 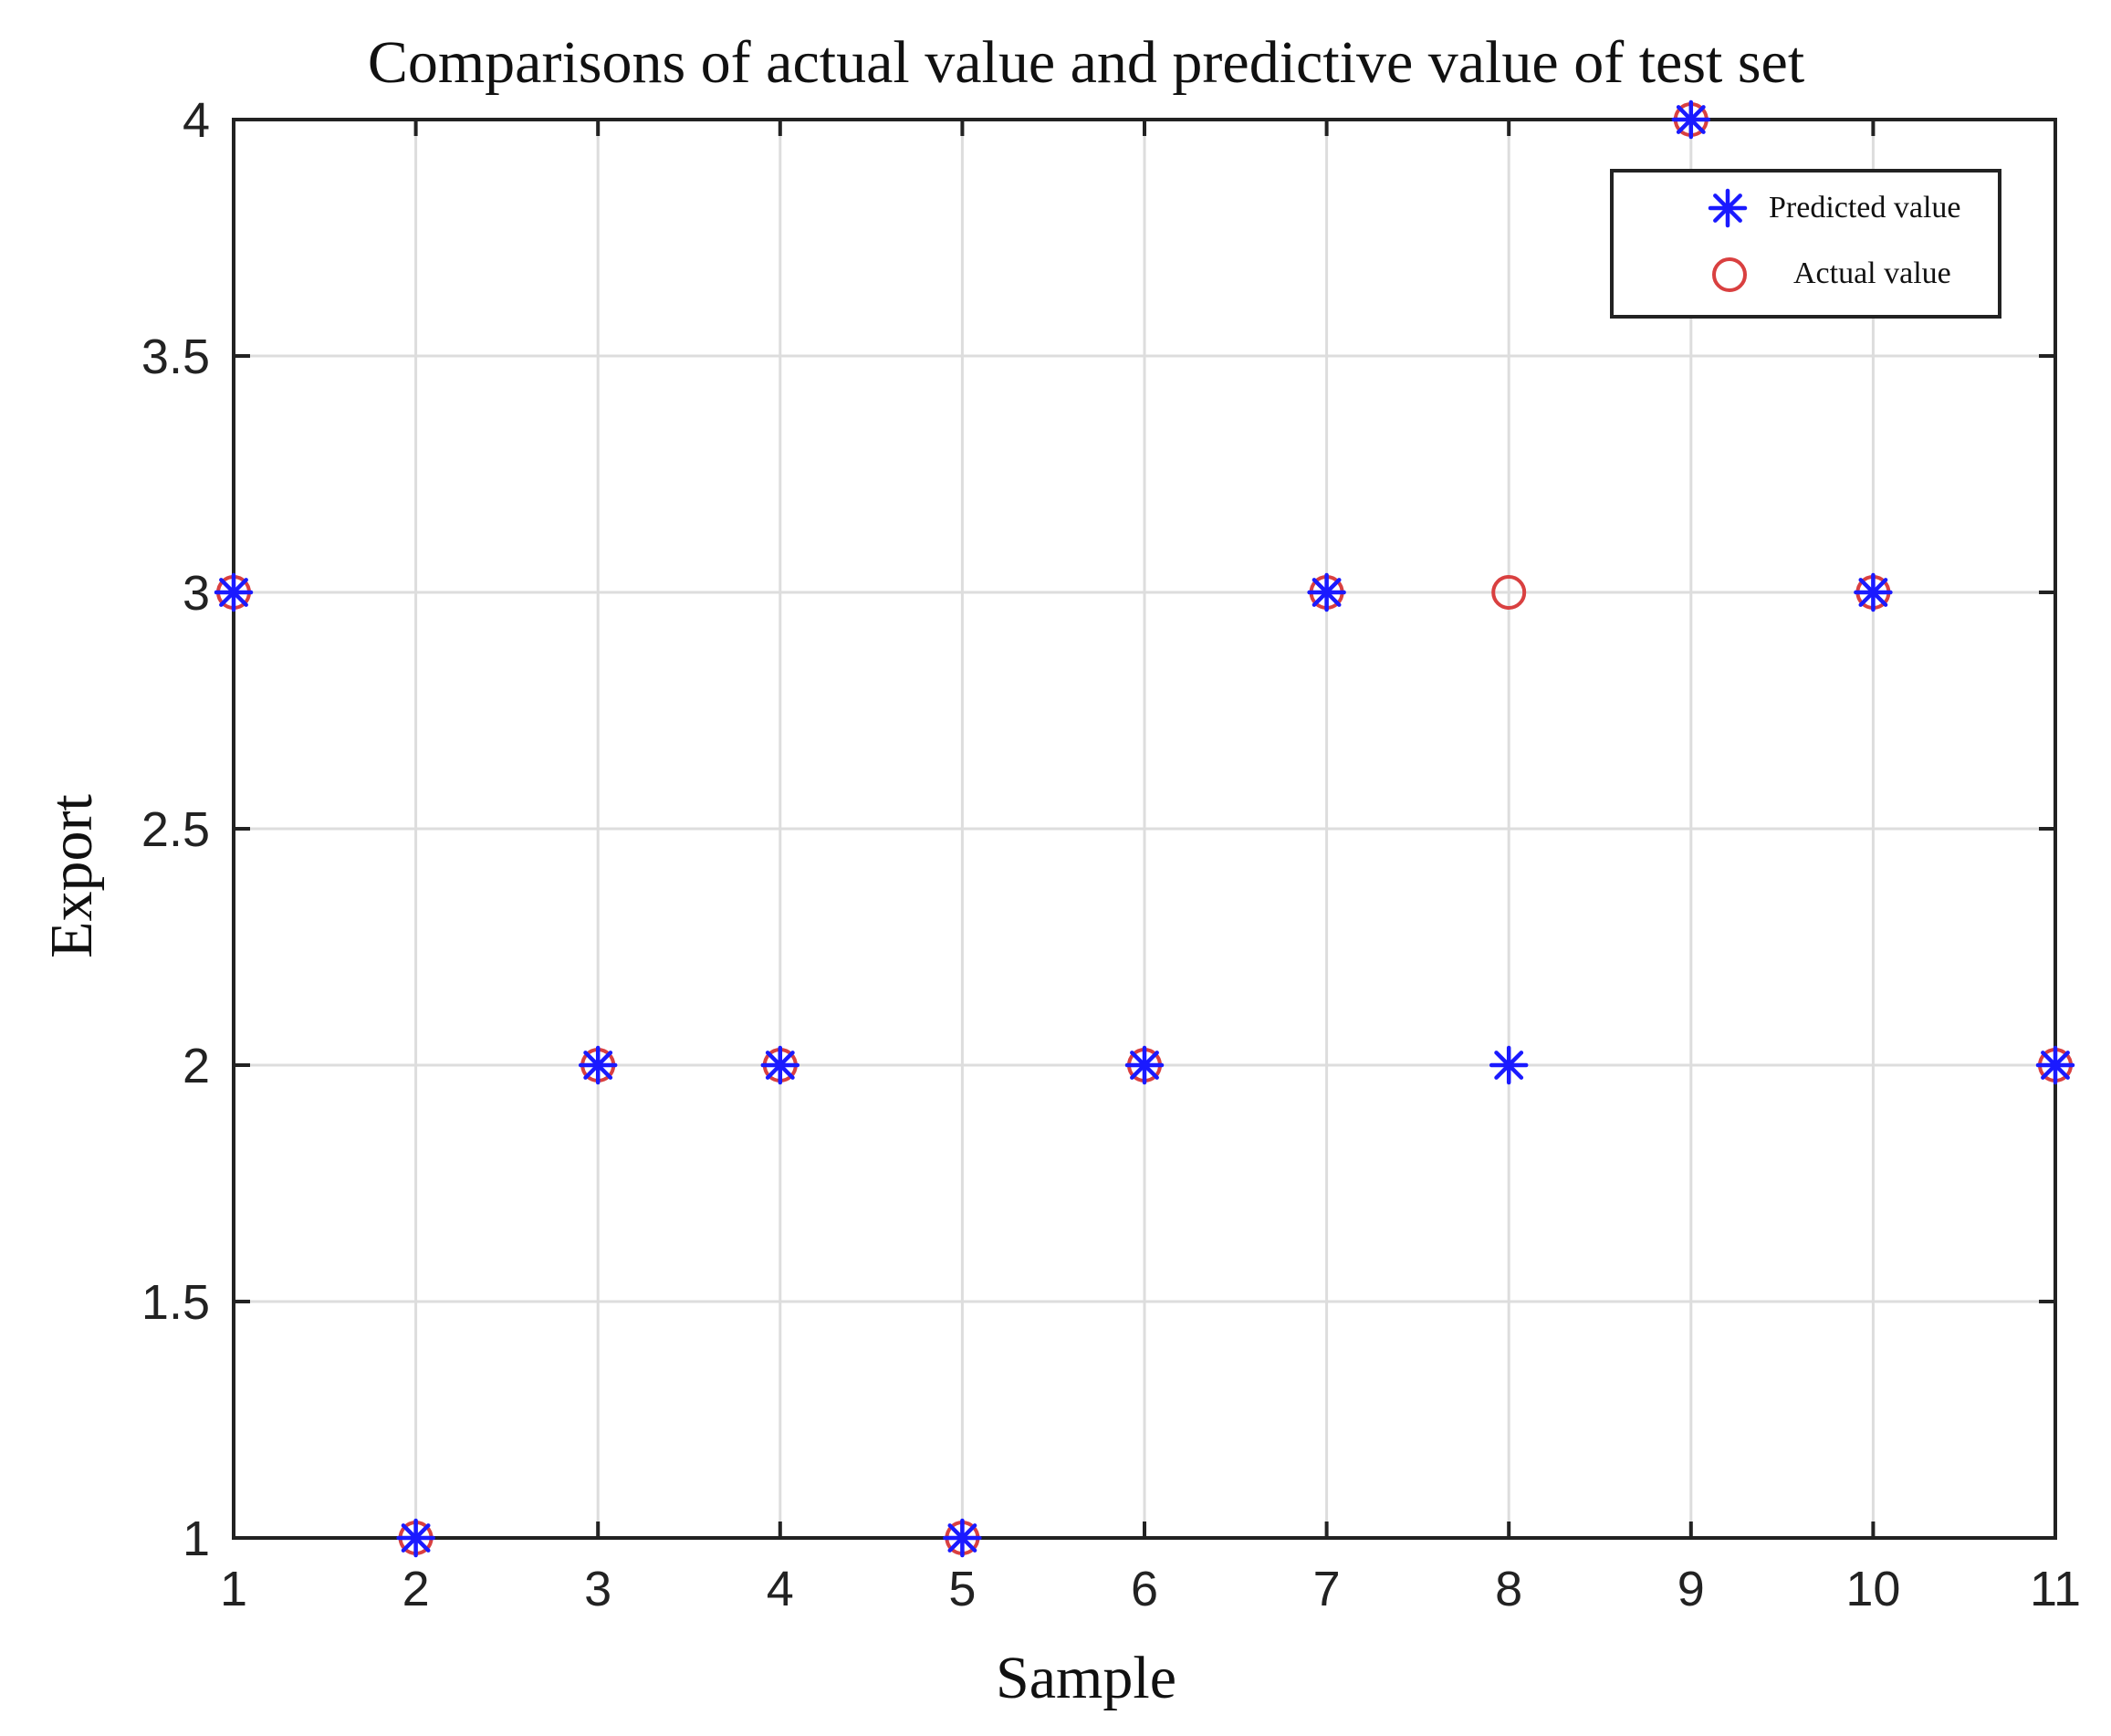 I want to click on x-tick-label-6: 6, so click(x=1144, y=1589).